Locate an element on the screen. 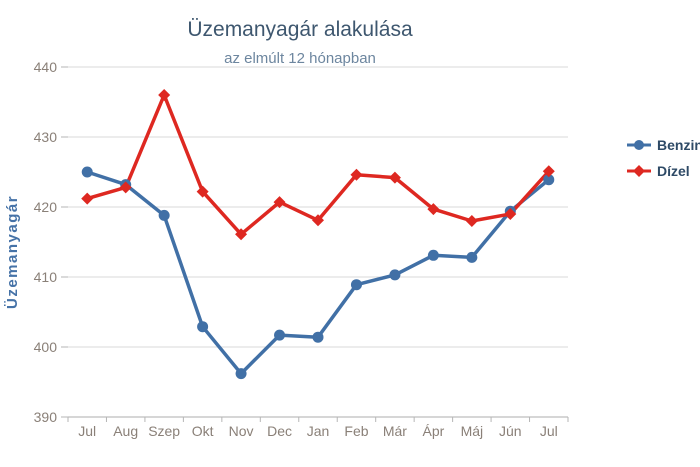  legend-label-benzin: Benzin is located at coordinates (678, 145).